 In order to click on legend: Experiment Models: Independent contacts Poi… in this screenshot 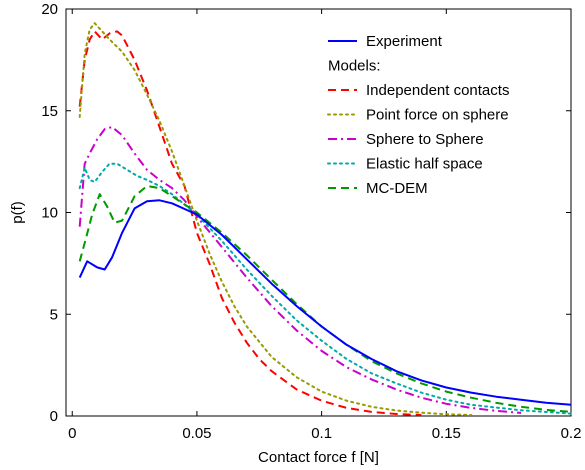, I will do `click(418, 115)`.